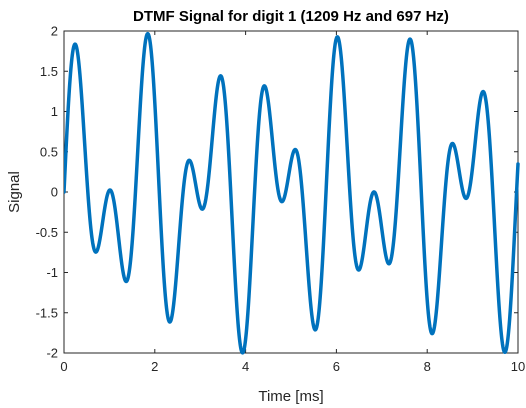 The image size is (526, 408). What do you see at coordinates (54, 111) in the screenshot?
I see `y-tick-label: 1` at bounding box center [54, 111].